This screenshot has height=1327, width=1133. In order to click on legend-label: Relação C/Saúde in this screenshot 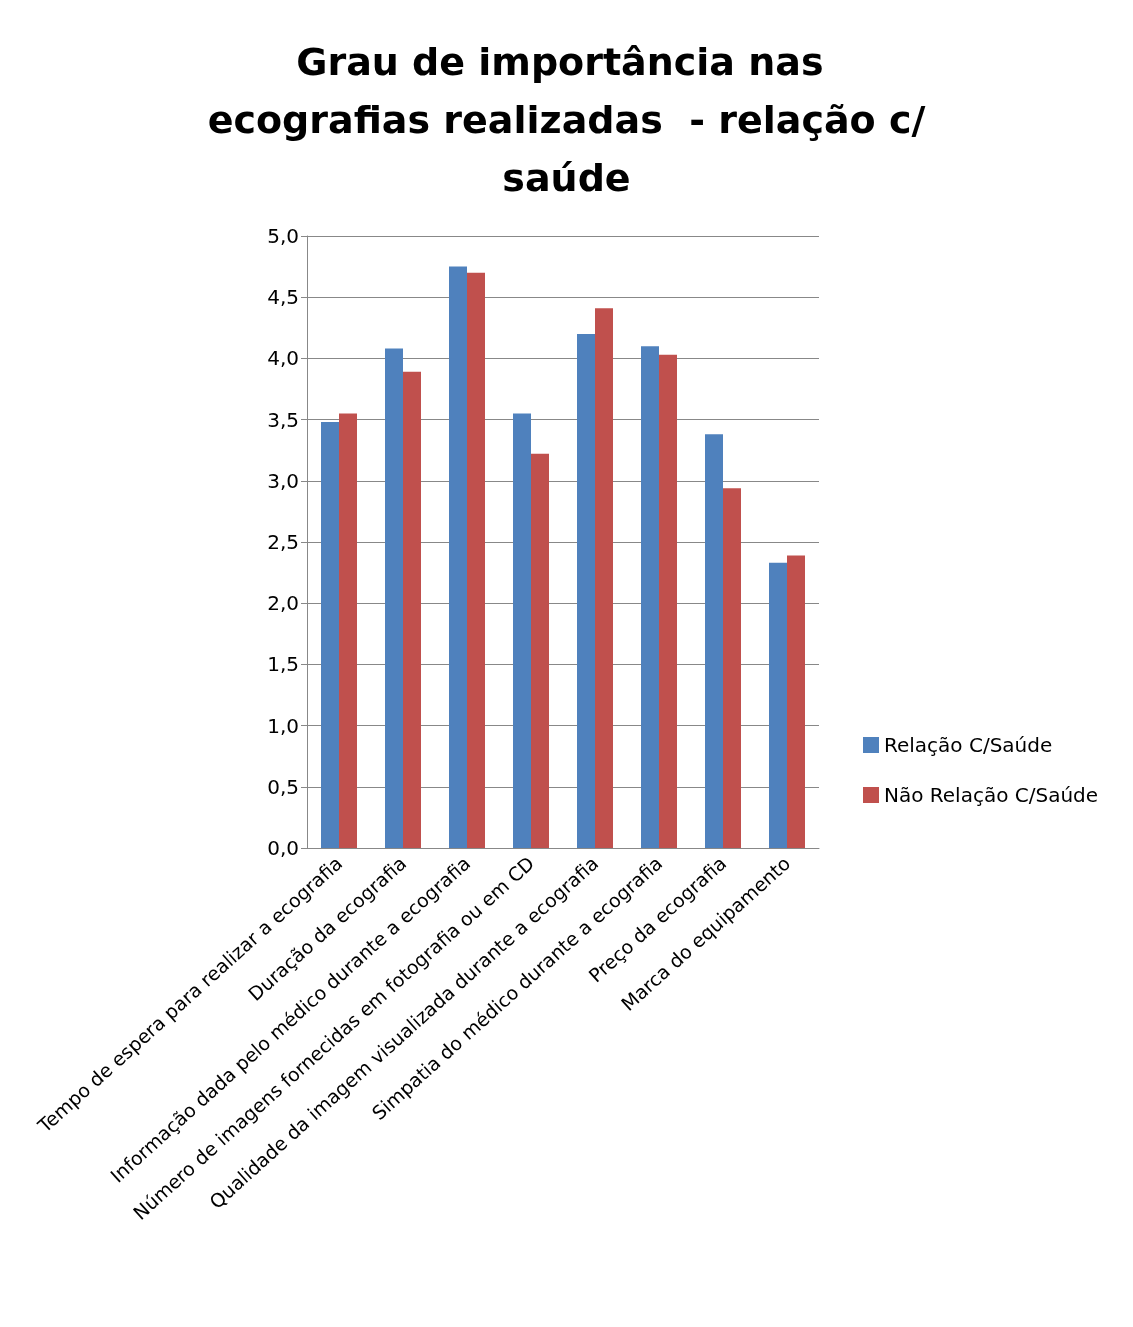, I will do `click(968, 745)`.